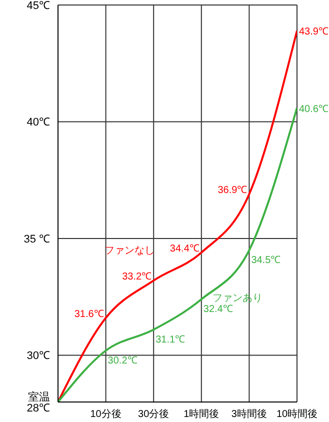  What do you see at coordinates (185, 249) in the screenshot?
I see `data-label: 34.4℃` at bounding box center [185, 249].